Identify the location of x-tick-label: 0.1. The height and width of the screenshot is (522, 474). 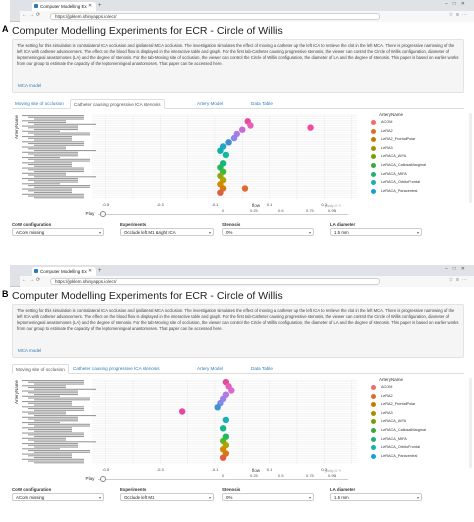
(270, 204).